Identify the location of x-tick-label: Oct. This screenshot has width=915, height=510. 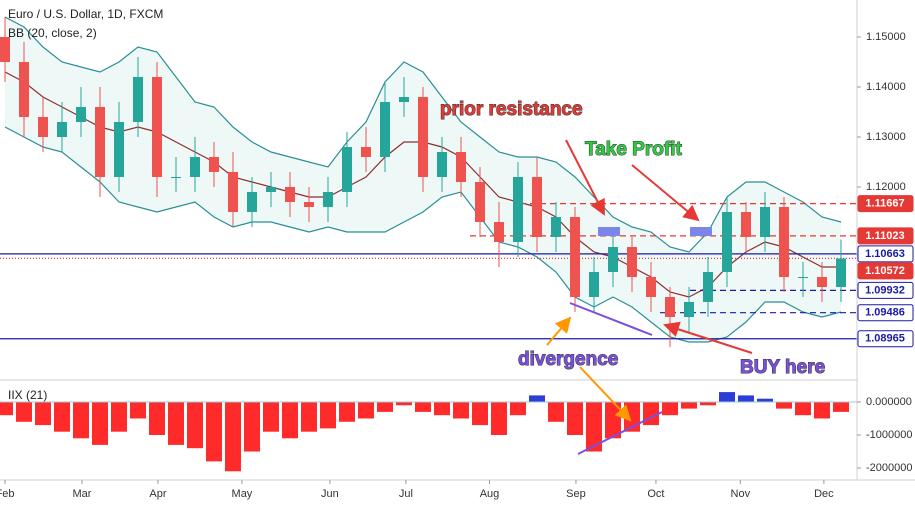
(655, 494).